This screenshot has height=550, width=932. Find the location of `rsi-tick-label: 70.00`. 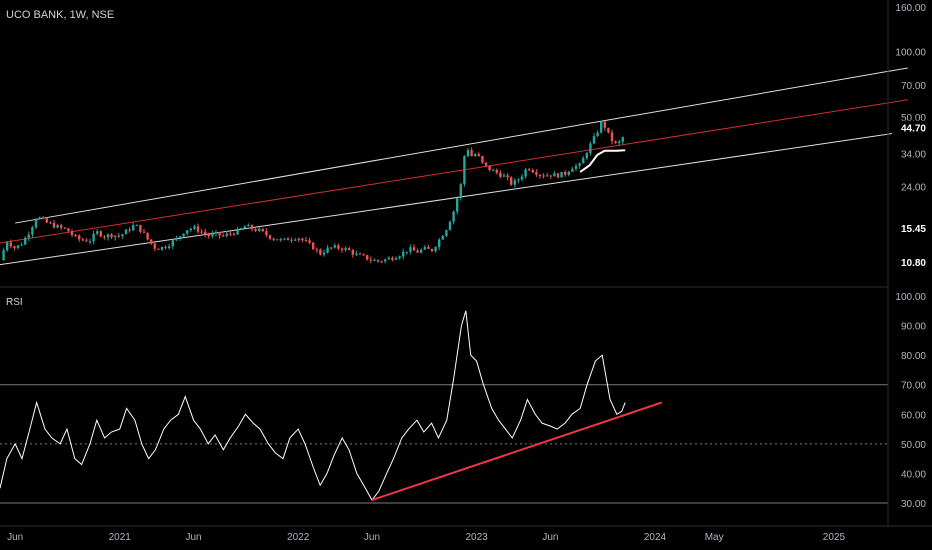

rsi-tick-label: 70.00 is located at coordinates (913, 386).